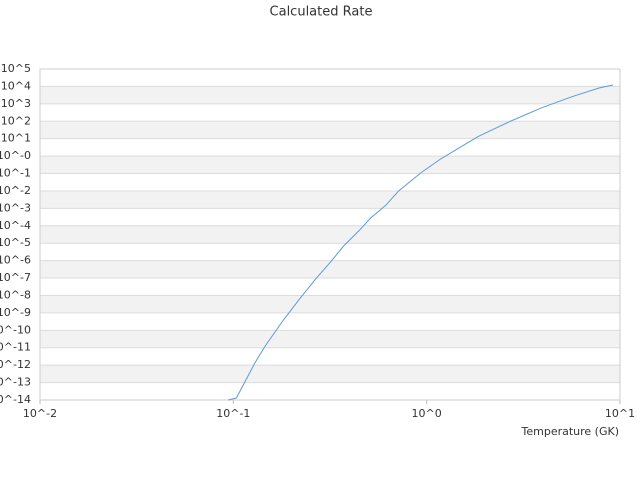  What do you see at coordinates (15, 382) in the screenshot?
I see `y-tick-label: 10^-13` at bounding box center [15, 382].